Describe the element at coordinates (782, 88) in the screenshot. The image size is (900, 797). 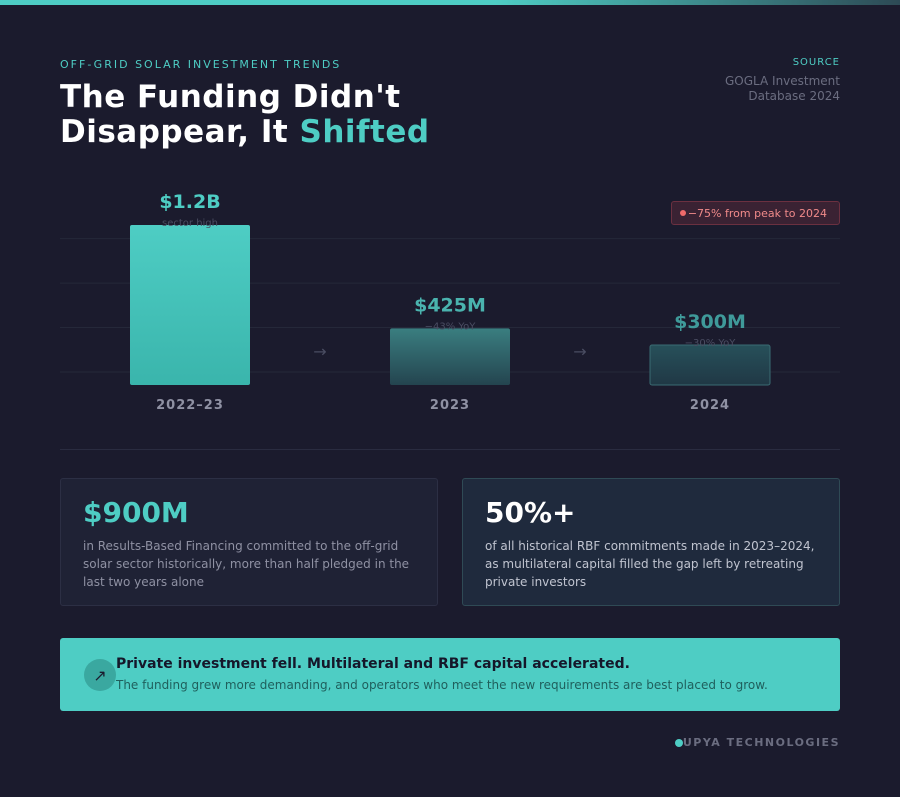
I see `source-text: GOGLA Investment Database 2024` at that location.